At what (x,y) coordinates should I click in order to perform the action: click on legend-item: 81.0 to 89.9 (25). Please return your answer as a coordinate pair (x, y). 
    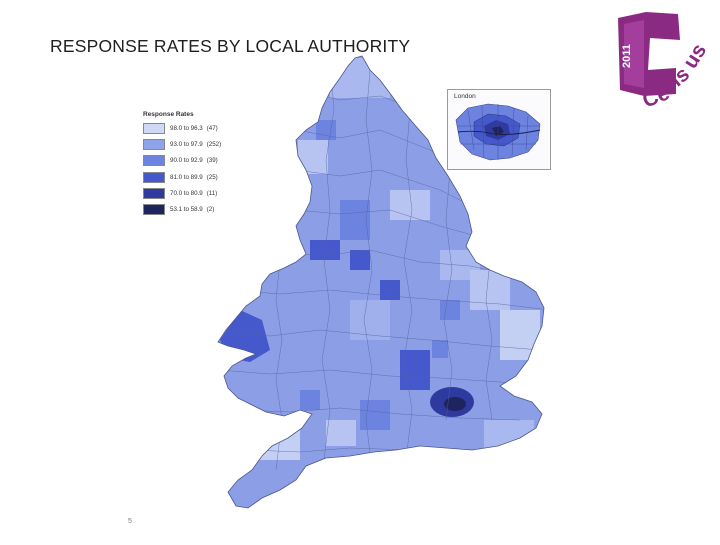
    Looking at the image, I should click on (198, 177).